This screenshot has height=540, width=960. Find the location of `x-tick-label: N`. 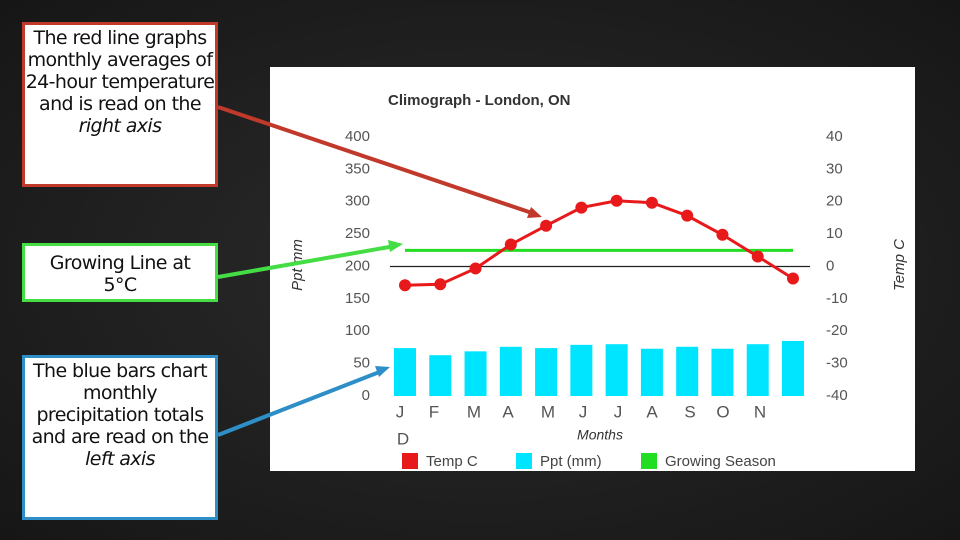

x-tick-label: N is located at coordinates (760, 411).